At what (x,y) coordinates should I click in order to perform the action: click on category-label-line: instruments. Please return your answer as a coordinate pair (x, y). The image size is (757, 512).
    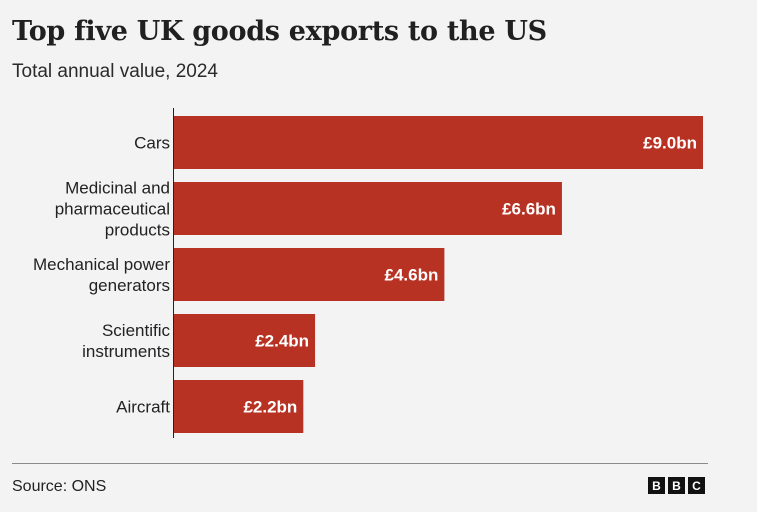
    Looking at the image, I should click on (126, 351).